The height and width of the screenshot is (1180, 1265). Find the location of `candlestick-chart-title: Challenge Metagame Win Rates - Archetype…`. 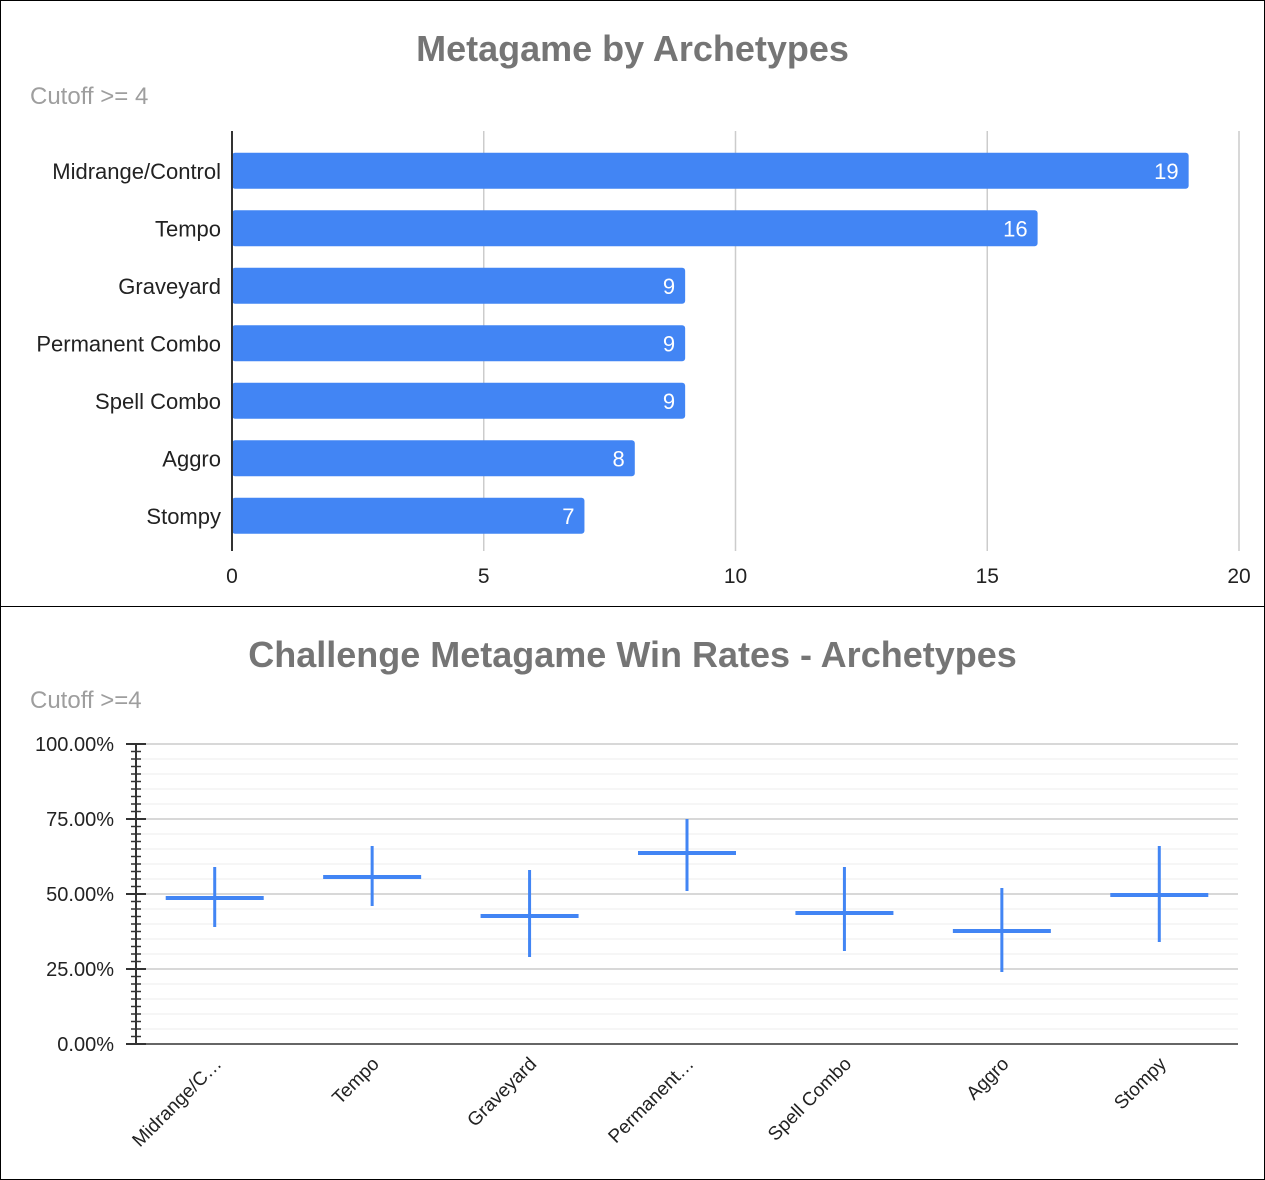

candlestick-chart-title: Challenge Metagame Win Rates - Archetype… is located at coordinates (632, 654).